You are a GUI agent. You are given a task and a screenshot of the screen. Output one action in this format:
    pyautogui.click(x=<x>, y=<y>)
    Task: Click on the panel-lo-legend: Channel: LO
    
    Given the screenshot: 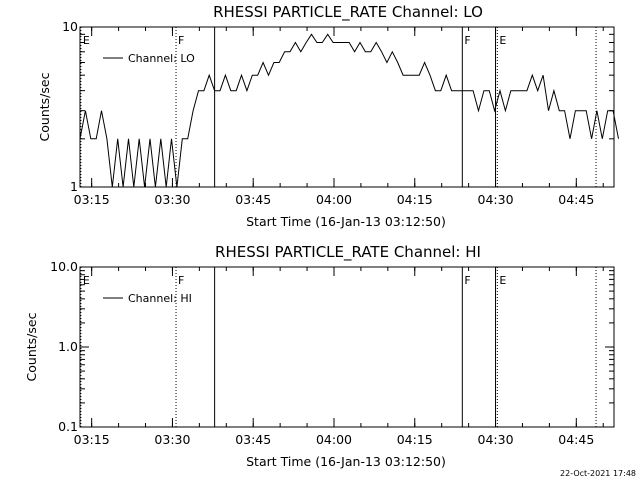 What is the action you would take?
    pyautogui.click(x=149, y=58)
    